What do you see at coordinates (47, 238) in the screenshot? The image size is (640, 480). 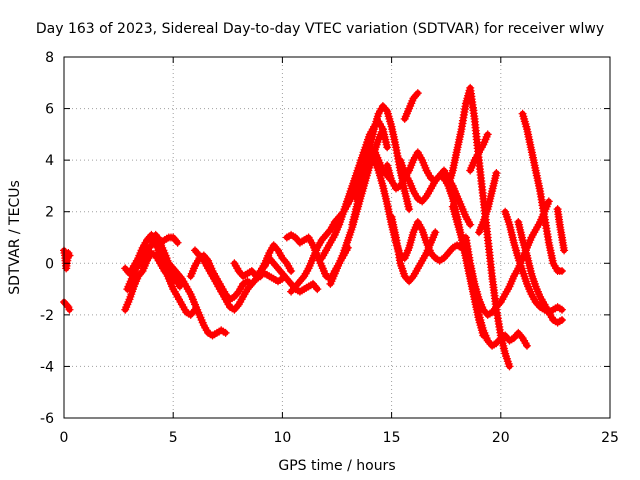 I see `y-tick-labels: -6 -4 -2 0 2 4 6 8` at bounding box center [47, 238].